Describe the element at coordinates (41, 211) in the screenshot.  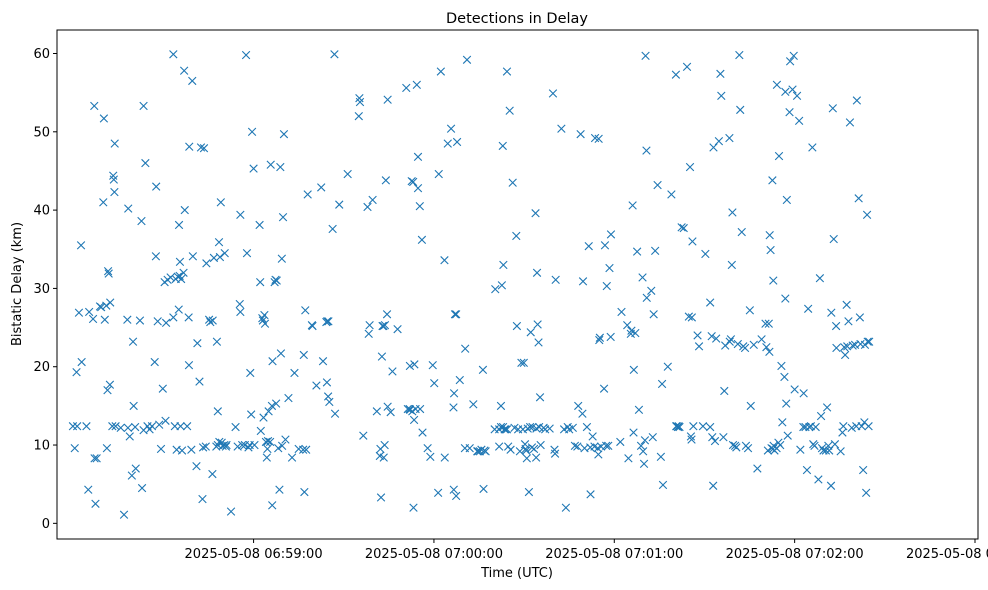
I see `y-tick-label: 40` at that location.